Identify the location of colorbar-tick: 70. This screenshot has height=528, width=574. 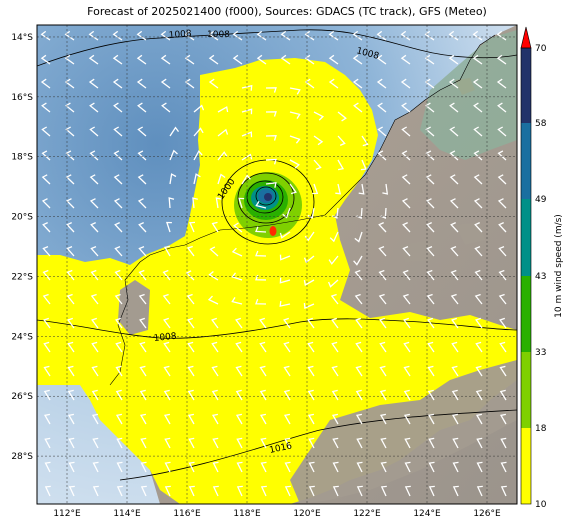
(541, 49).